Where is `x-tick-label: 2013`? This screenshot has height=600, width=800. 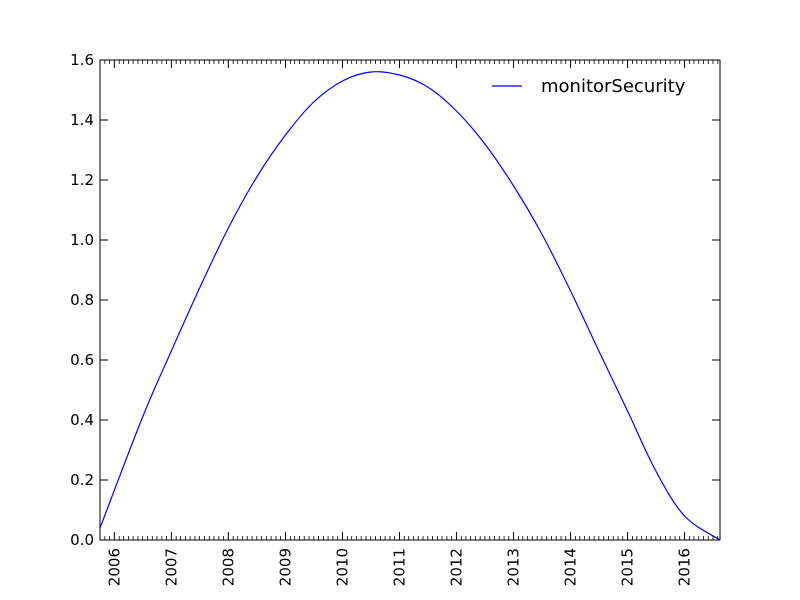
x-tick-label: 2013 is located at coordinates (514, 567).